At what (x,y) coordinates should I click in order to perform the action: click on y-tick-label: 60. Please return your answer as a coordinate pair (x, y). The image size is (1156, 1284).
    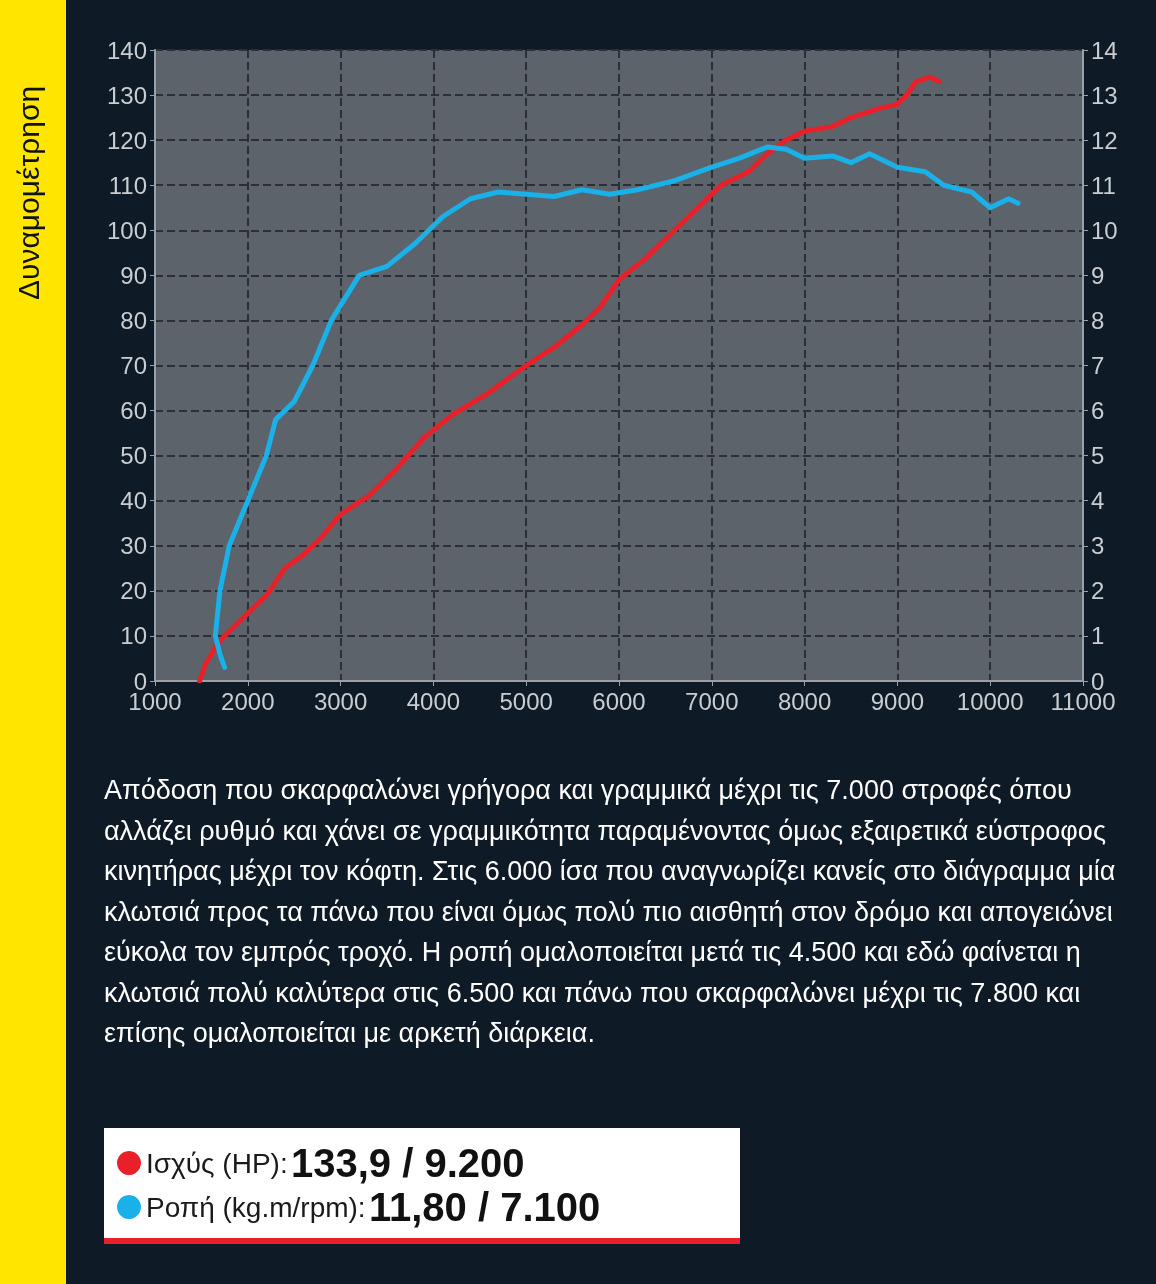
    Looking at the image, I should click on (133, 411).